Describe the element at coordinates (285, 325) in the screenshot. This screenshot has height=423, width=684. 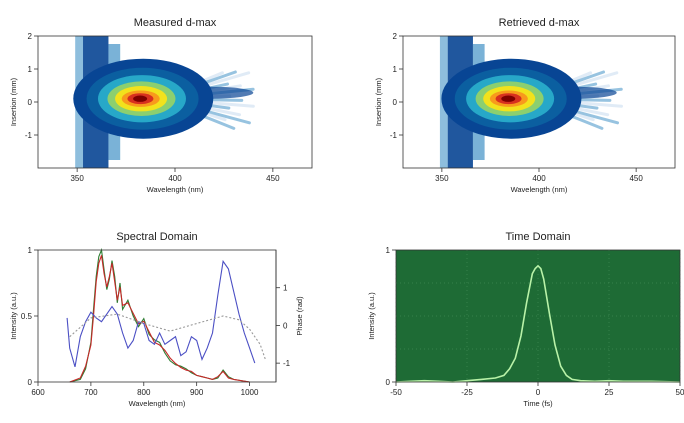
I see `y2-tick-label: 0` at that location.